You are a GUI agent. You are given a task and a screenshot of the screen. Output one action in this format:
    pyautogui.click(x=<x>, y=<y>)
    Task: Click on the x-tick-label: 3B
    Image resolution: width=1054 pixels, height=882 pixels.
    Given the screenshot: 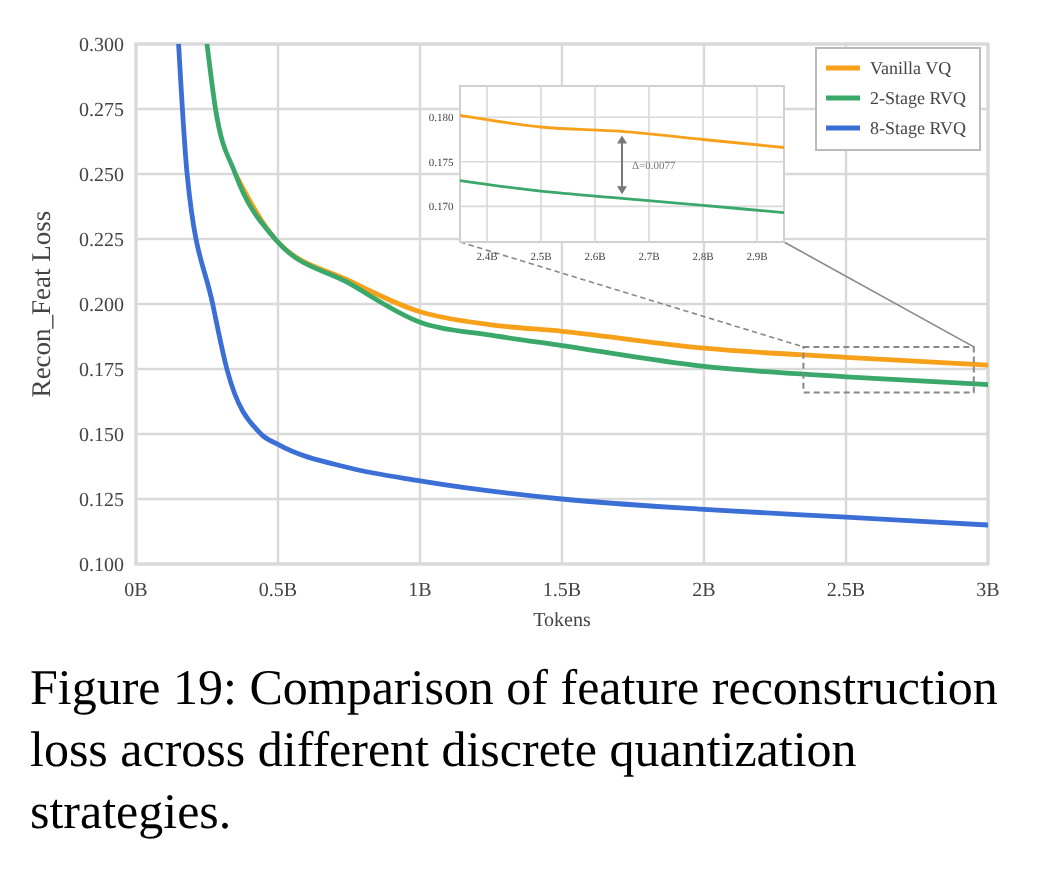 What is the action you would take?
    pyautogui.click(x=988, y=591)
    